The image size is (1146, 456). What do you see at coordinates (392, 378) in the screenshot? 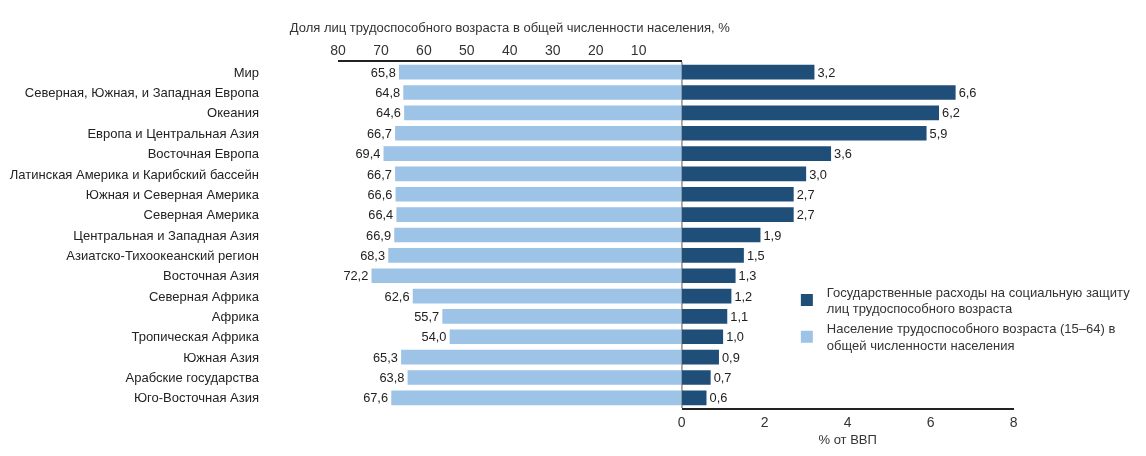
I see `data-label: 63,8` at bounding box center [392, 378].